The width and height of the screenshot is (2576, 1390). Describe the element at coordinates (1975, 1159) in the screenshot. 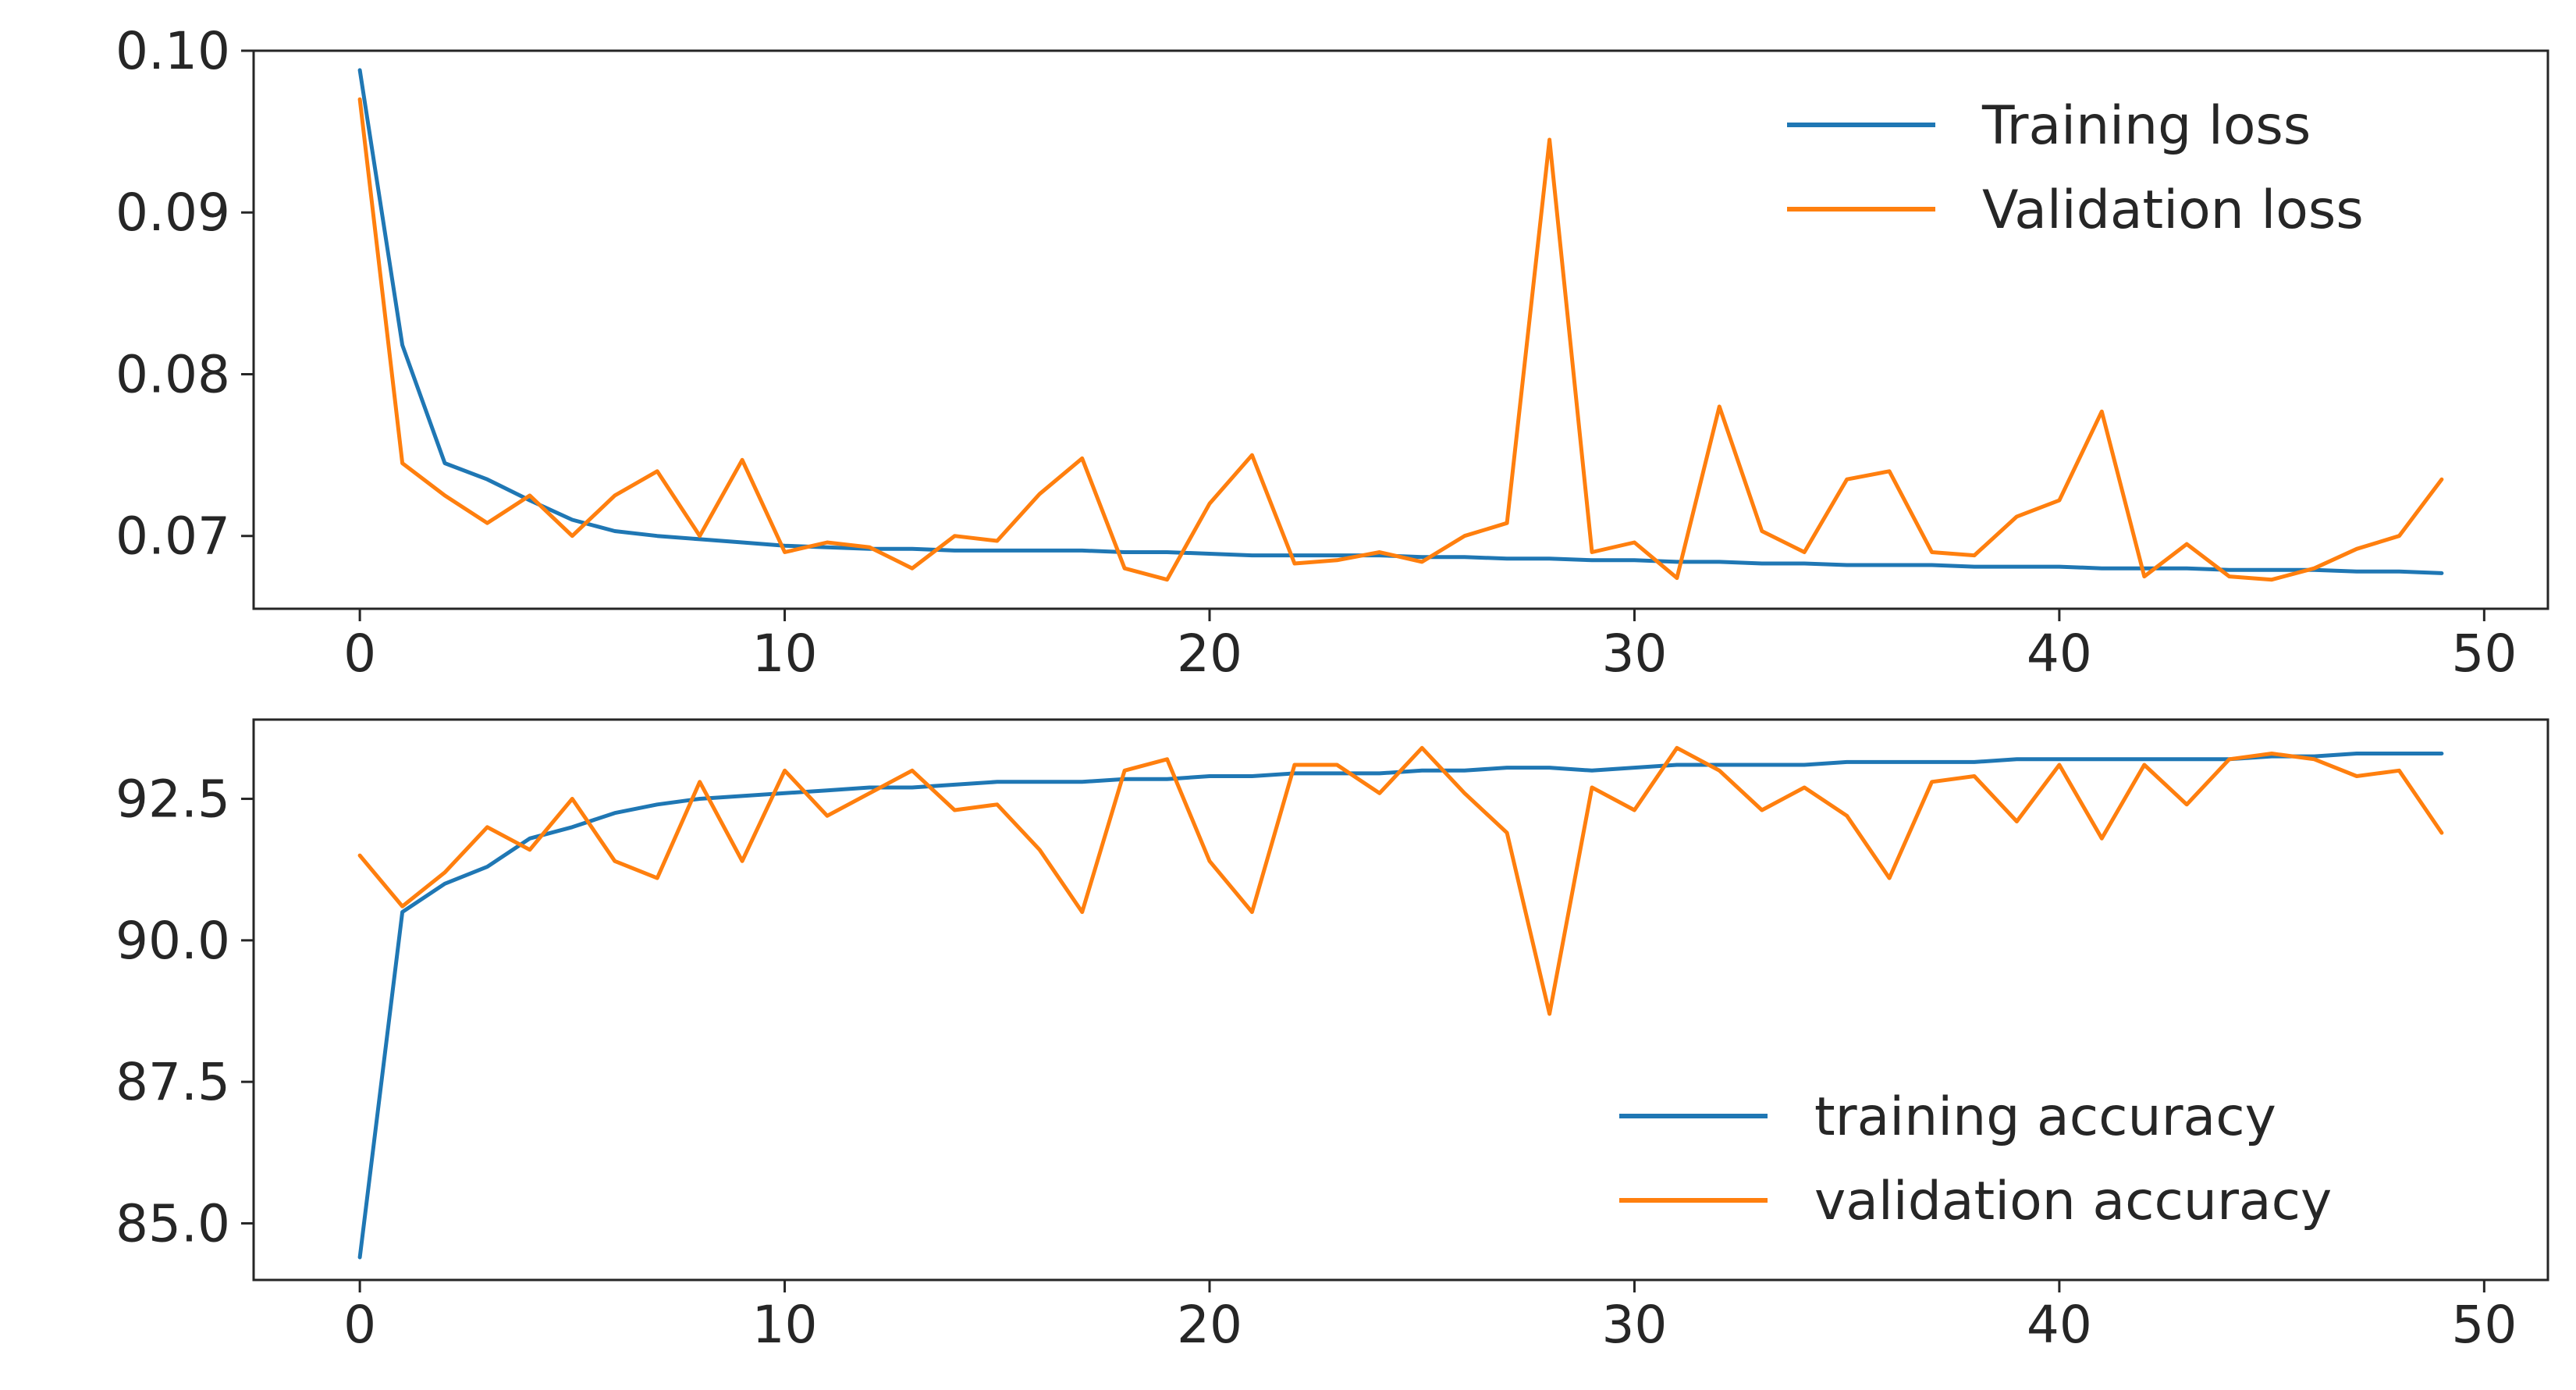

I see `accuracy-legend: training accuracy validation accuracy` at that location.